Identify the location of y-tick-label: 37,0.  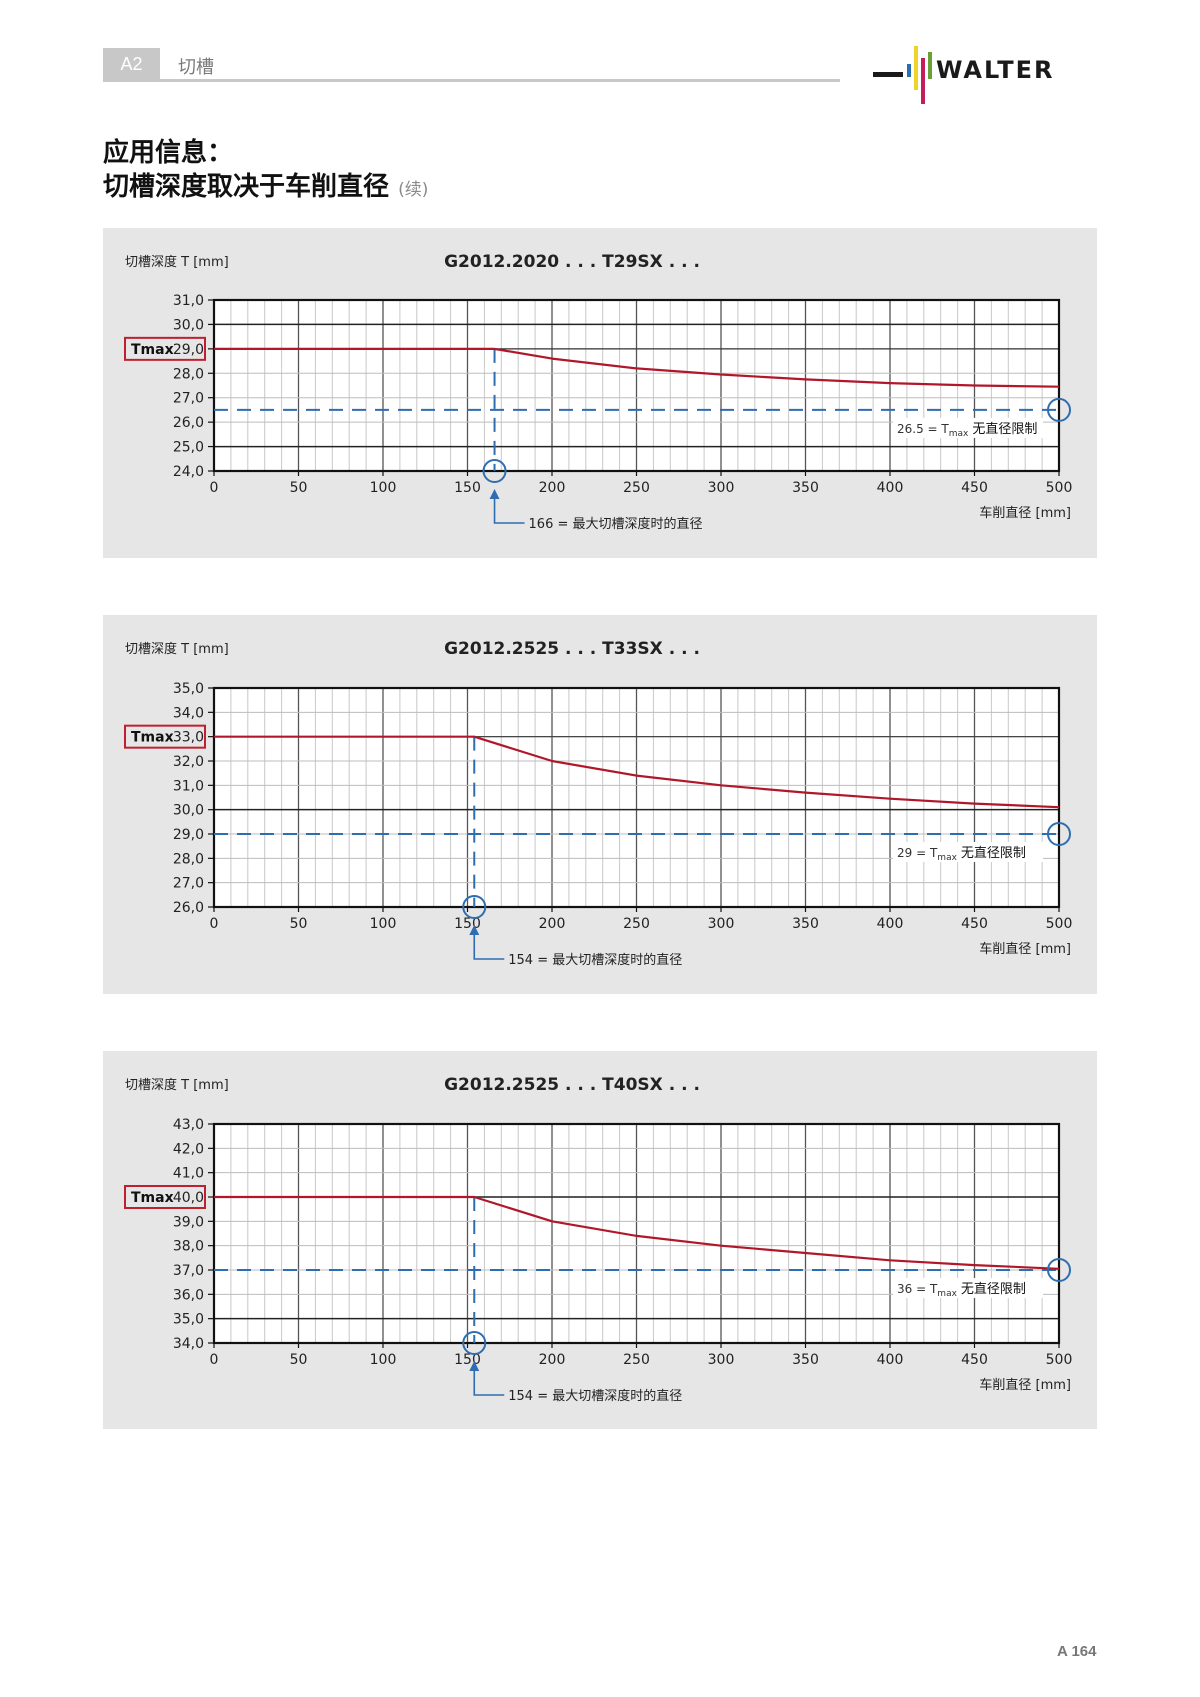
(188, 1271).